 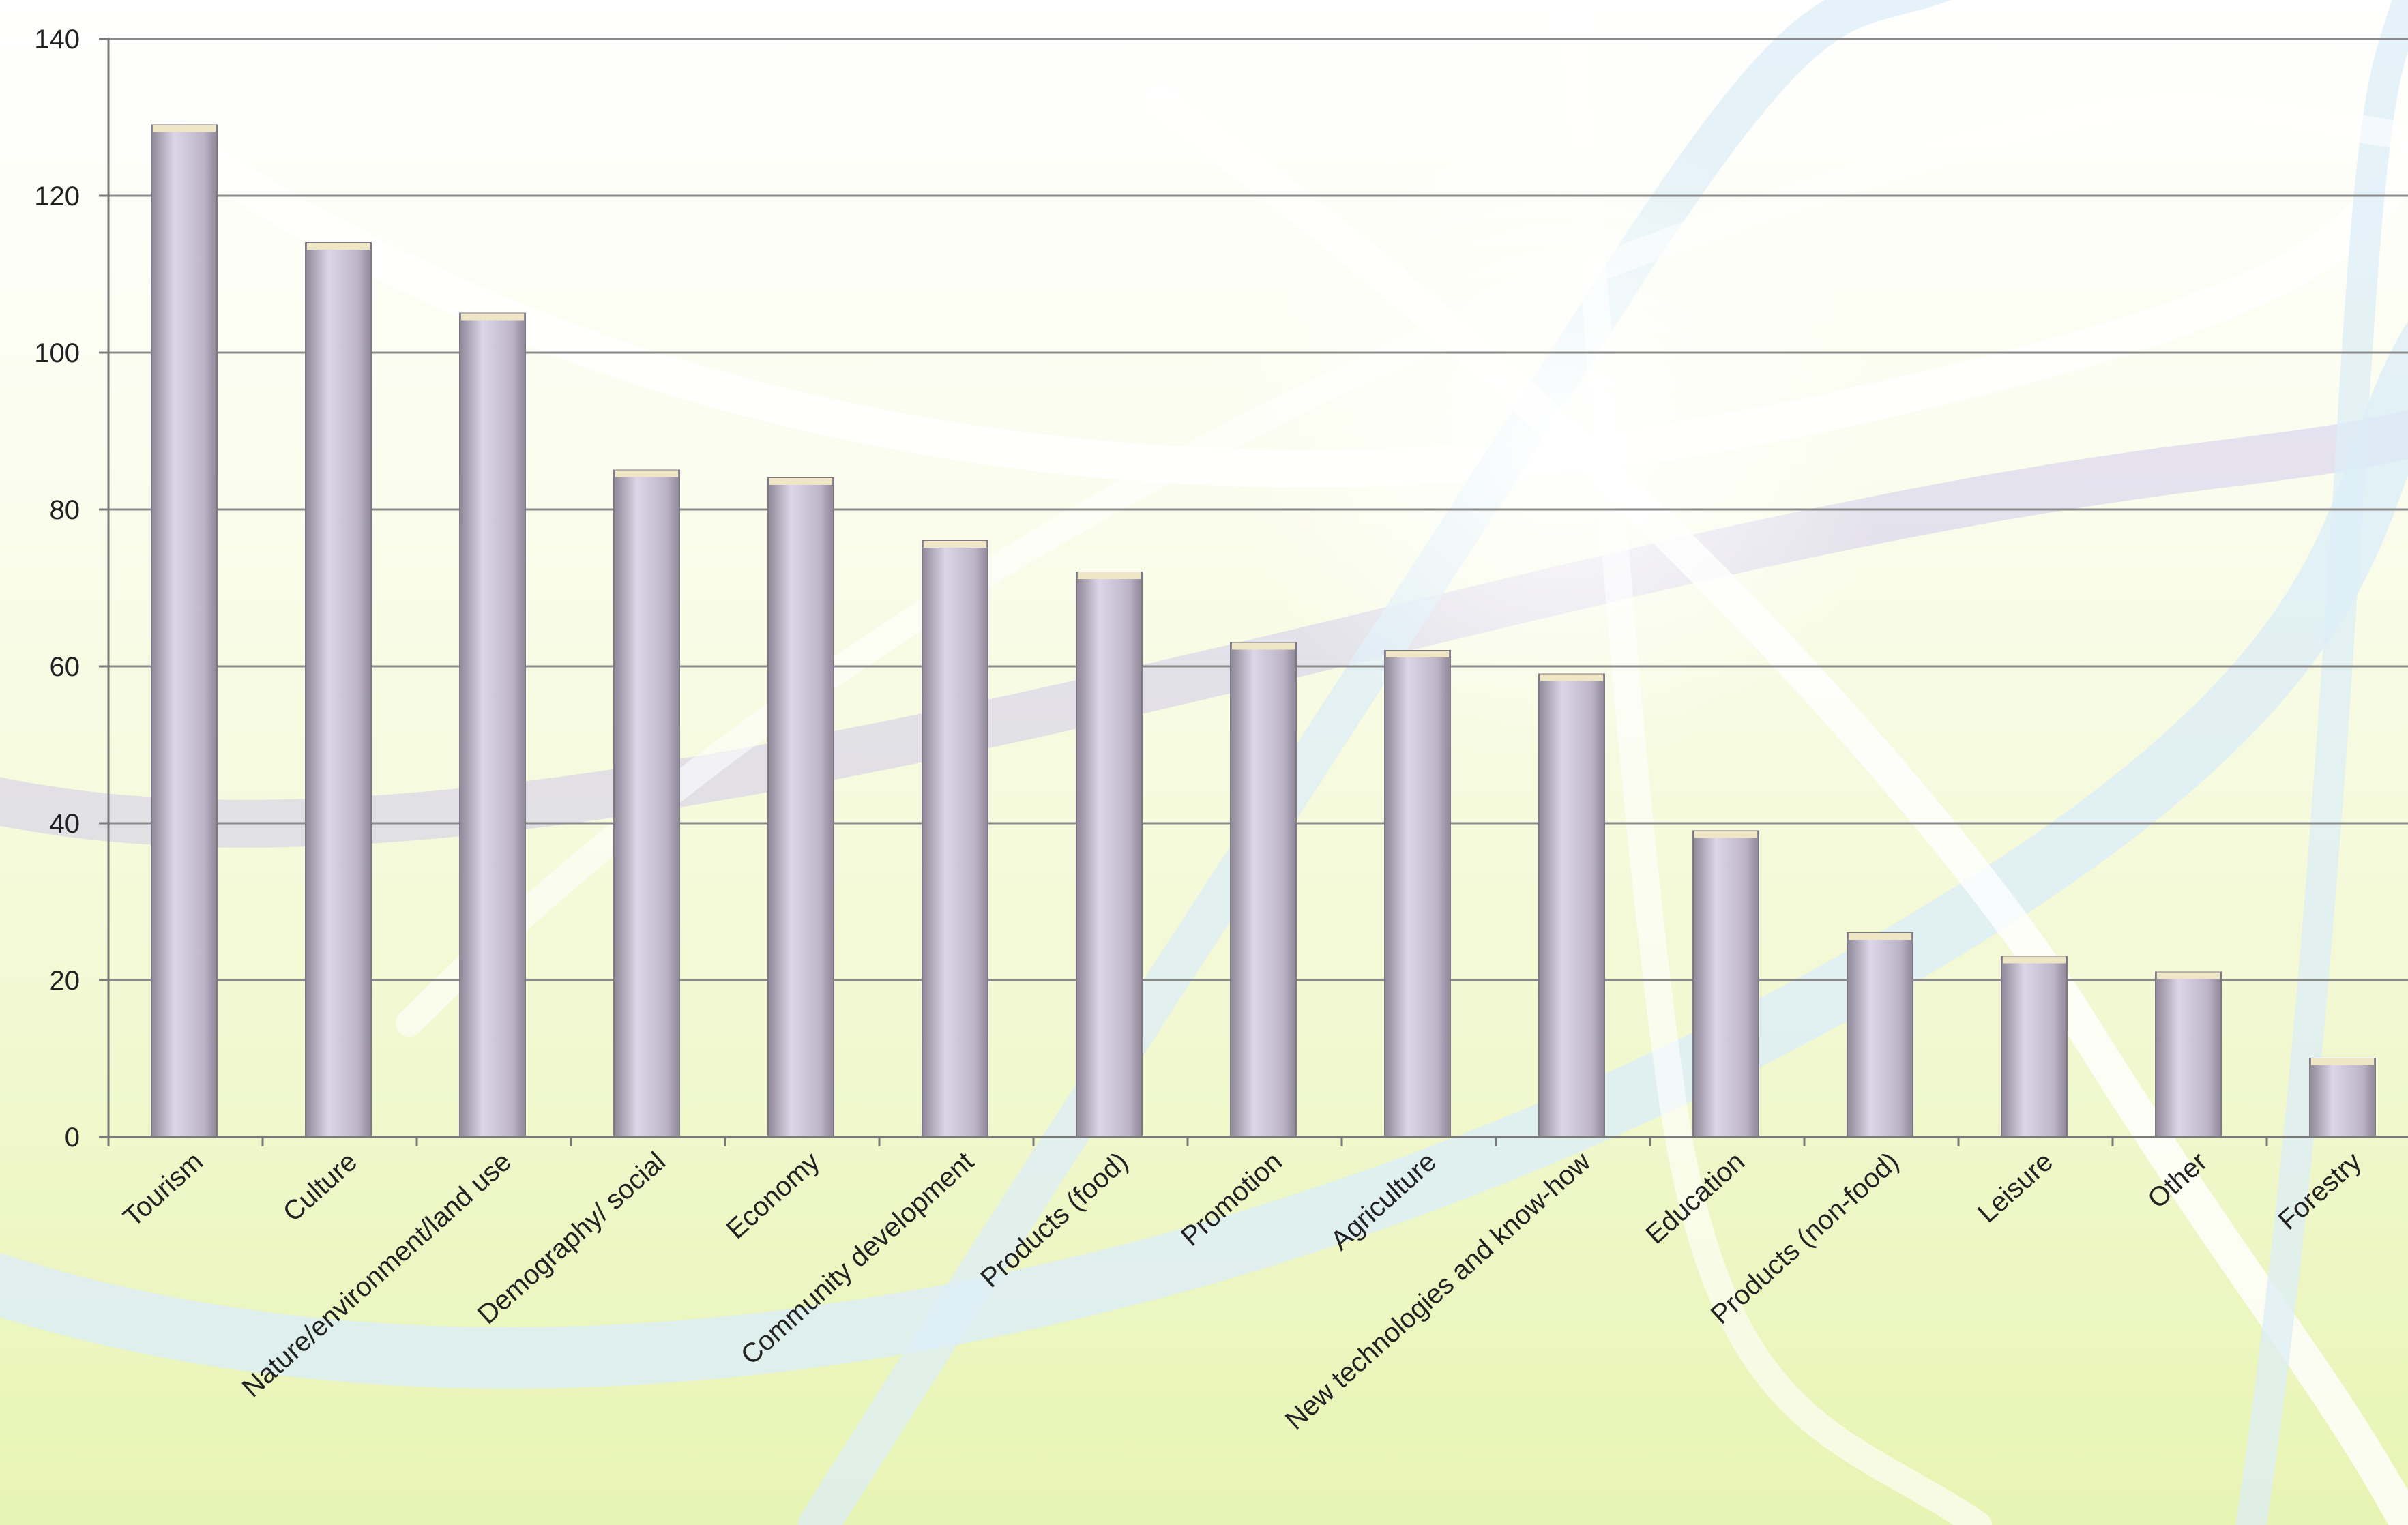 What do you see at coordinates (163, 1189) in the screenshot?
I see `x-tick-label: Tourism` at bounding box center [163, 1189].